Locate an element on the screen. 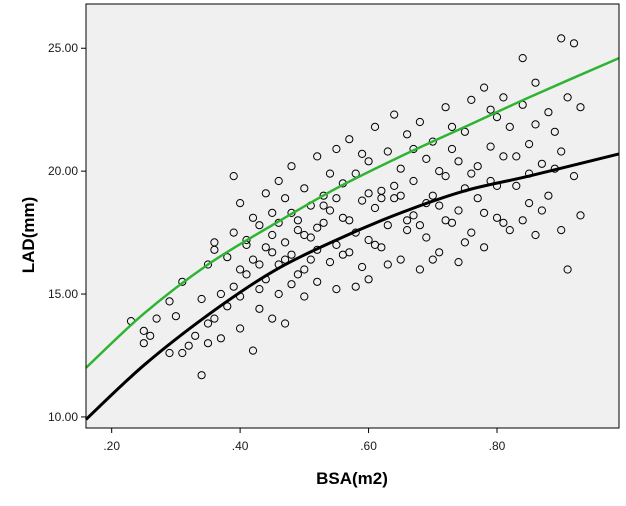 This screenshot has height=506, width=626. y-tick-label: 20.00 is located at coordinates (63, 171).